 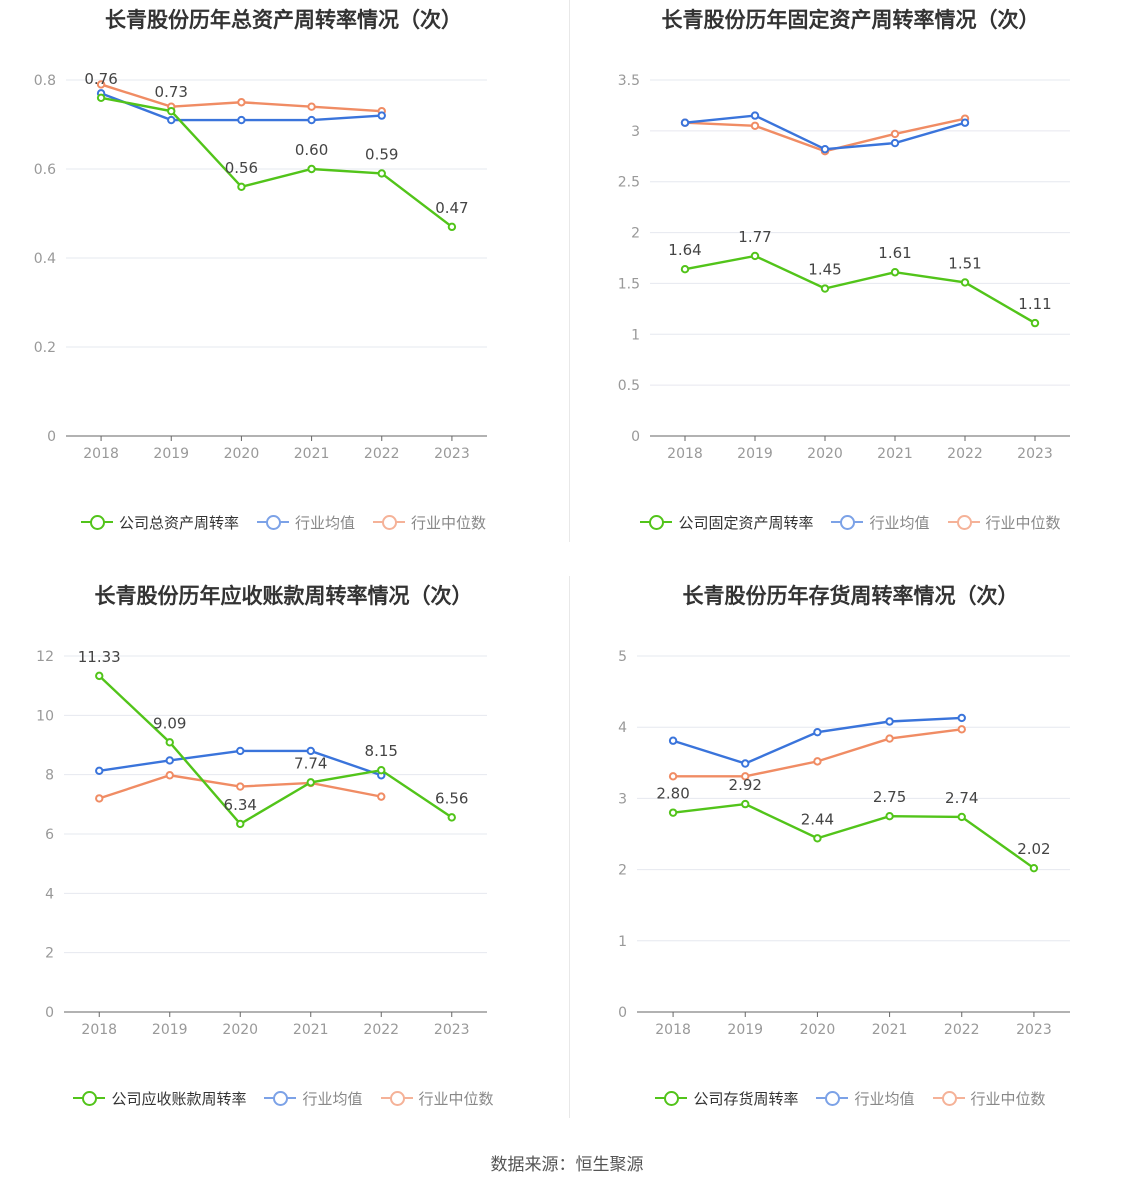 What do you see at coordinates (45, 170) in the screenshot?
I see `y-tick-label: 0.6` at bounding box center [45, 170].